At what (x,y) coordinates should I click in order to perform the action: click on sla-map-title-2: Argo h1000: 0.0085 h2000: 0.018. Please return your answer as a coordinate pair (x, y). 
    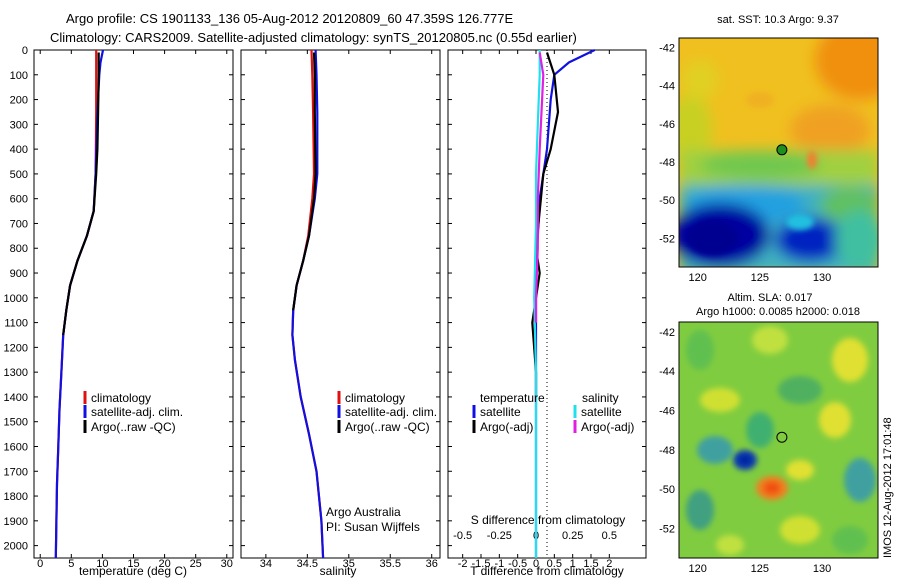
    Looking at the image, I should click on (778, 312).